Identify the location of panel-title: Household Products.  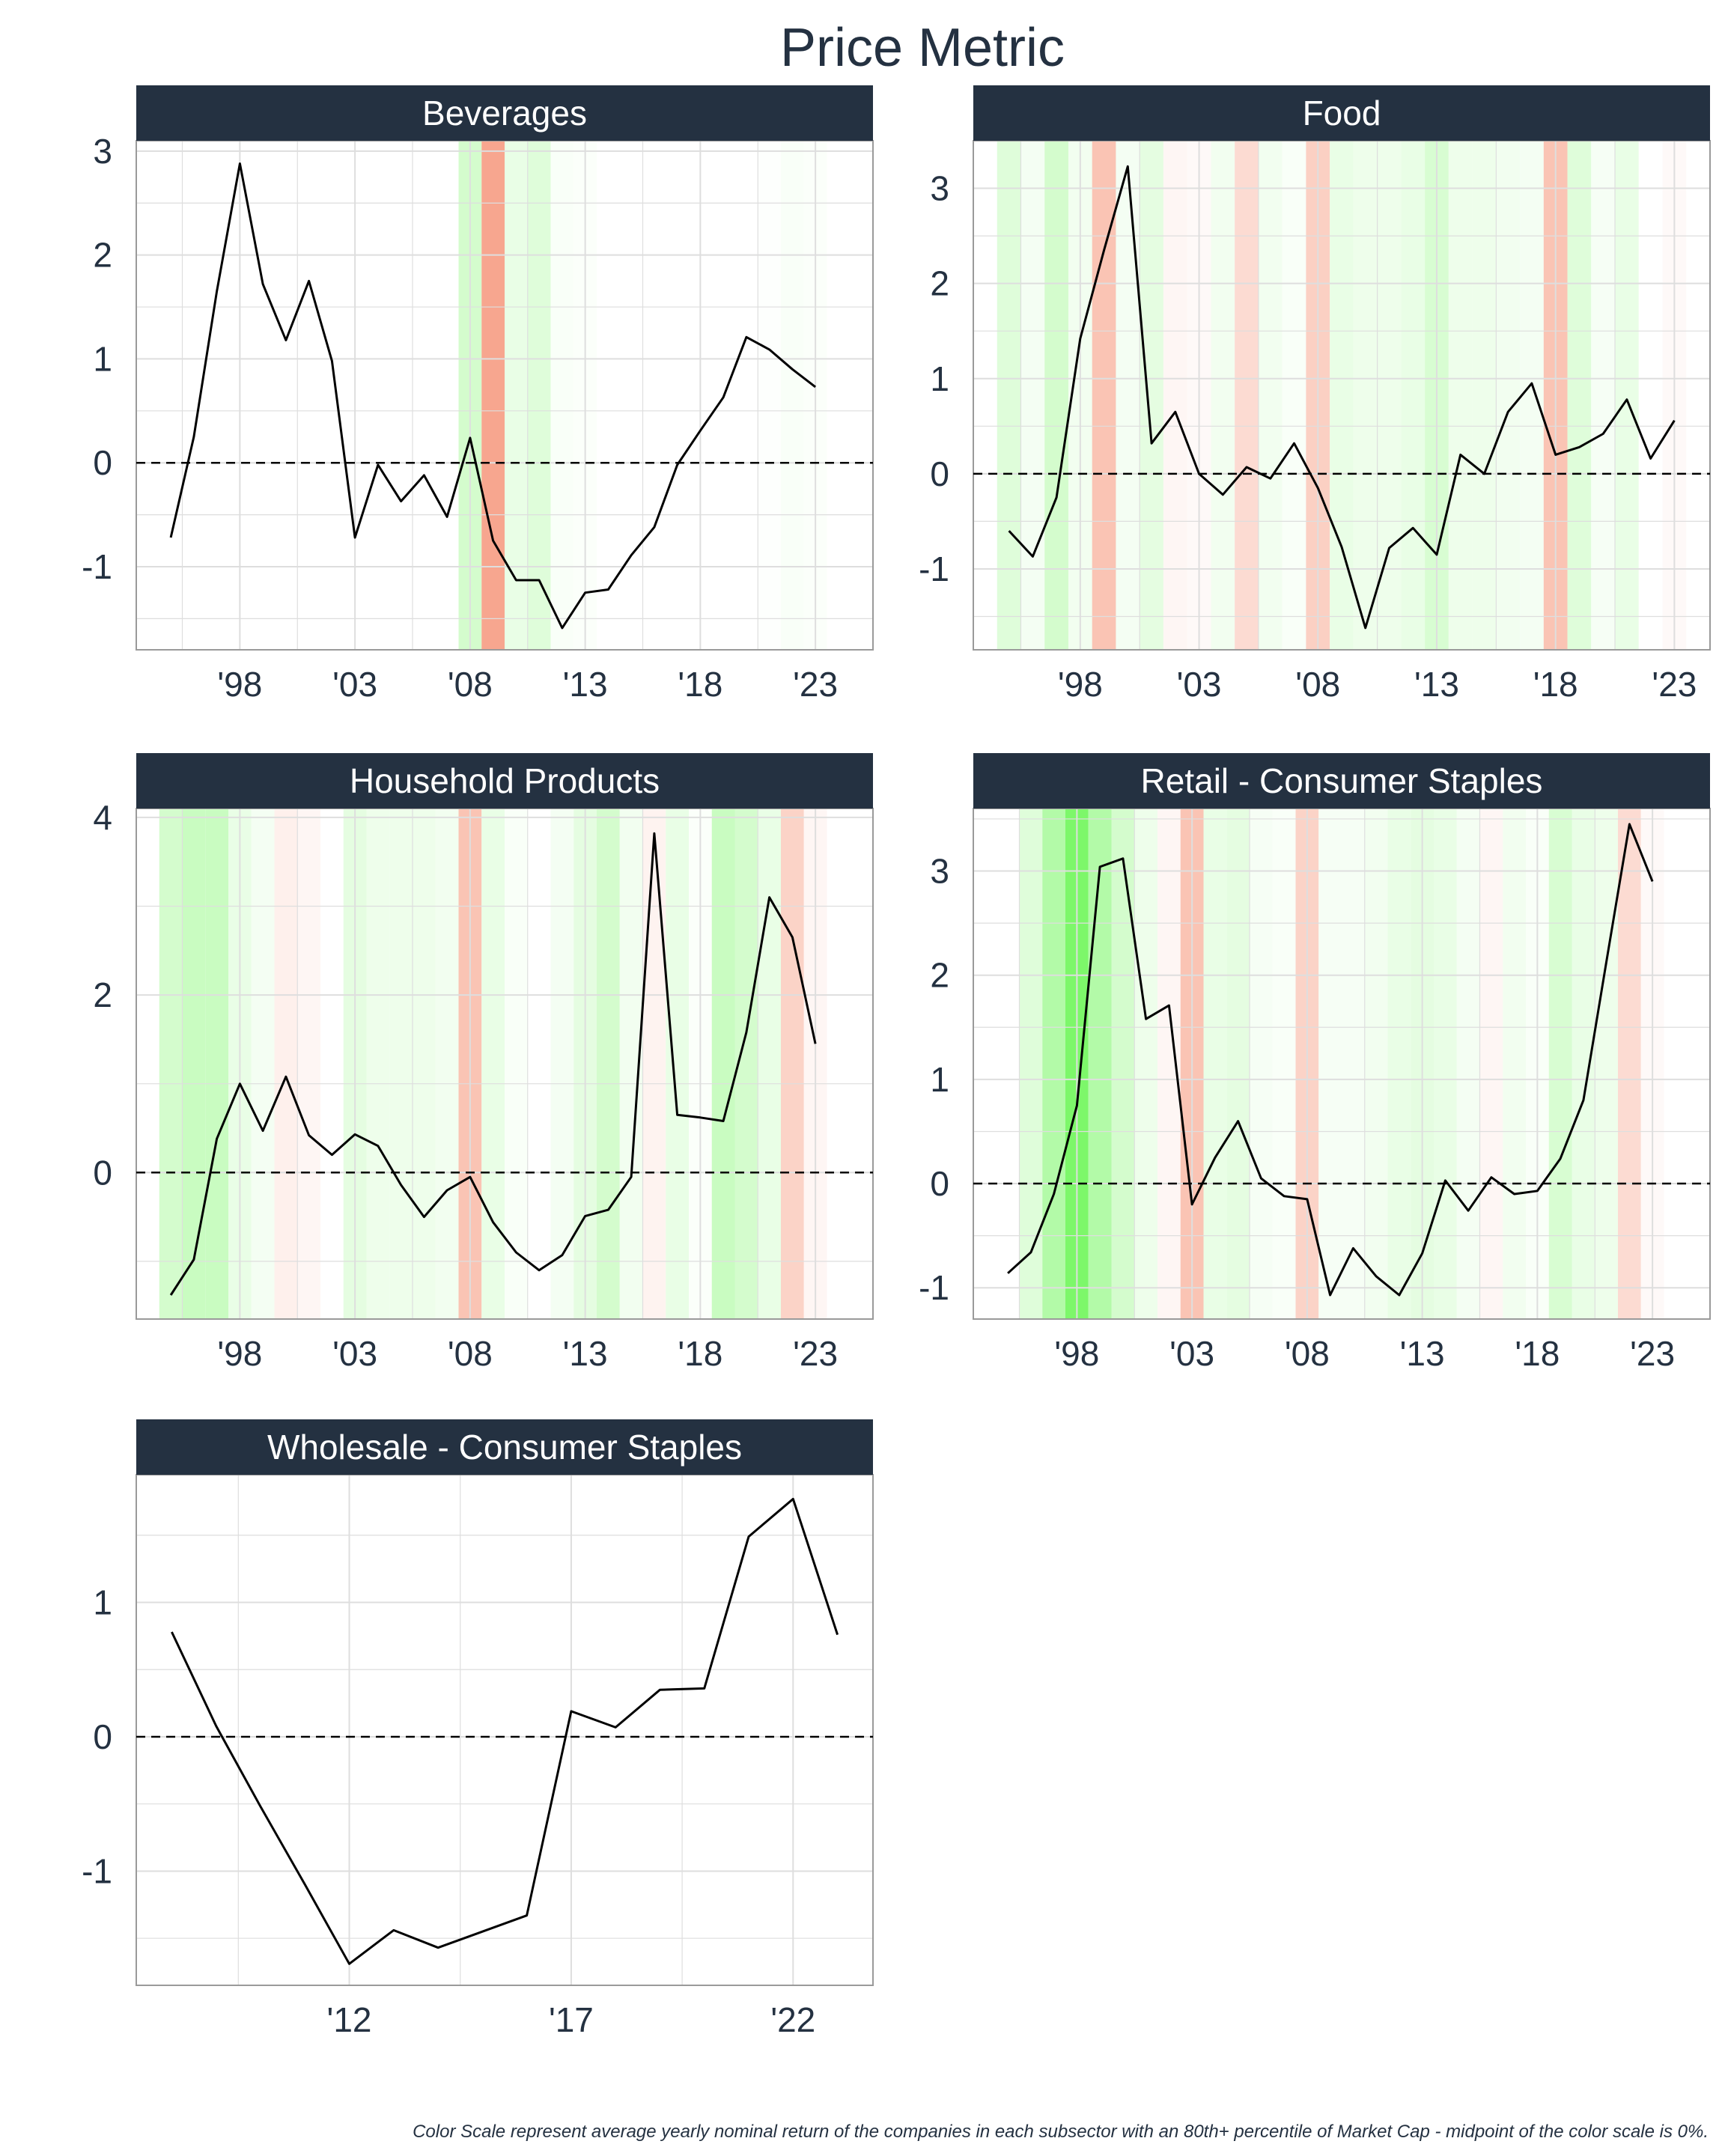
(505, 780).